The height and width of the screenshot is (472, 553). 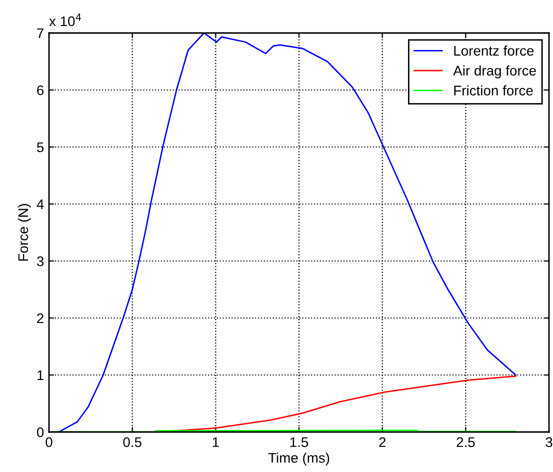 I want to click on x-tick-label: 2, so click(x=382, y=442).